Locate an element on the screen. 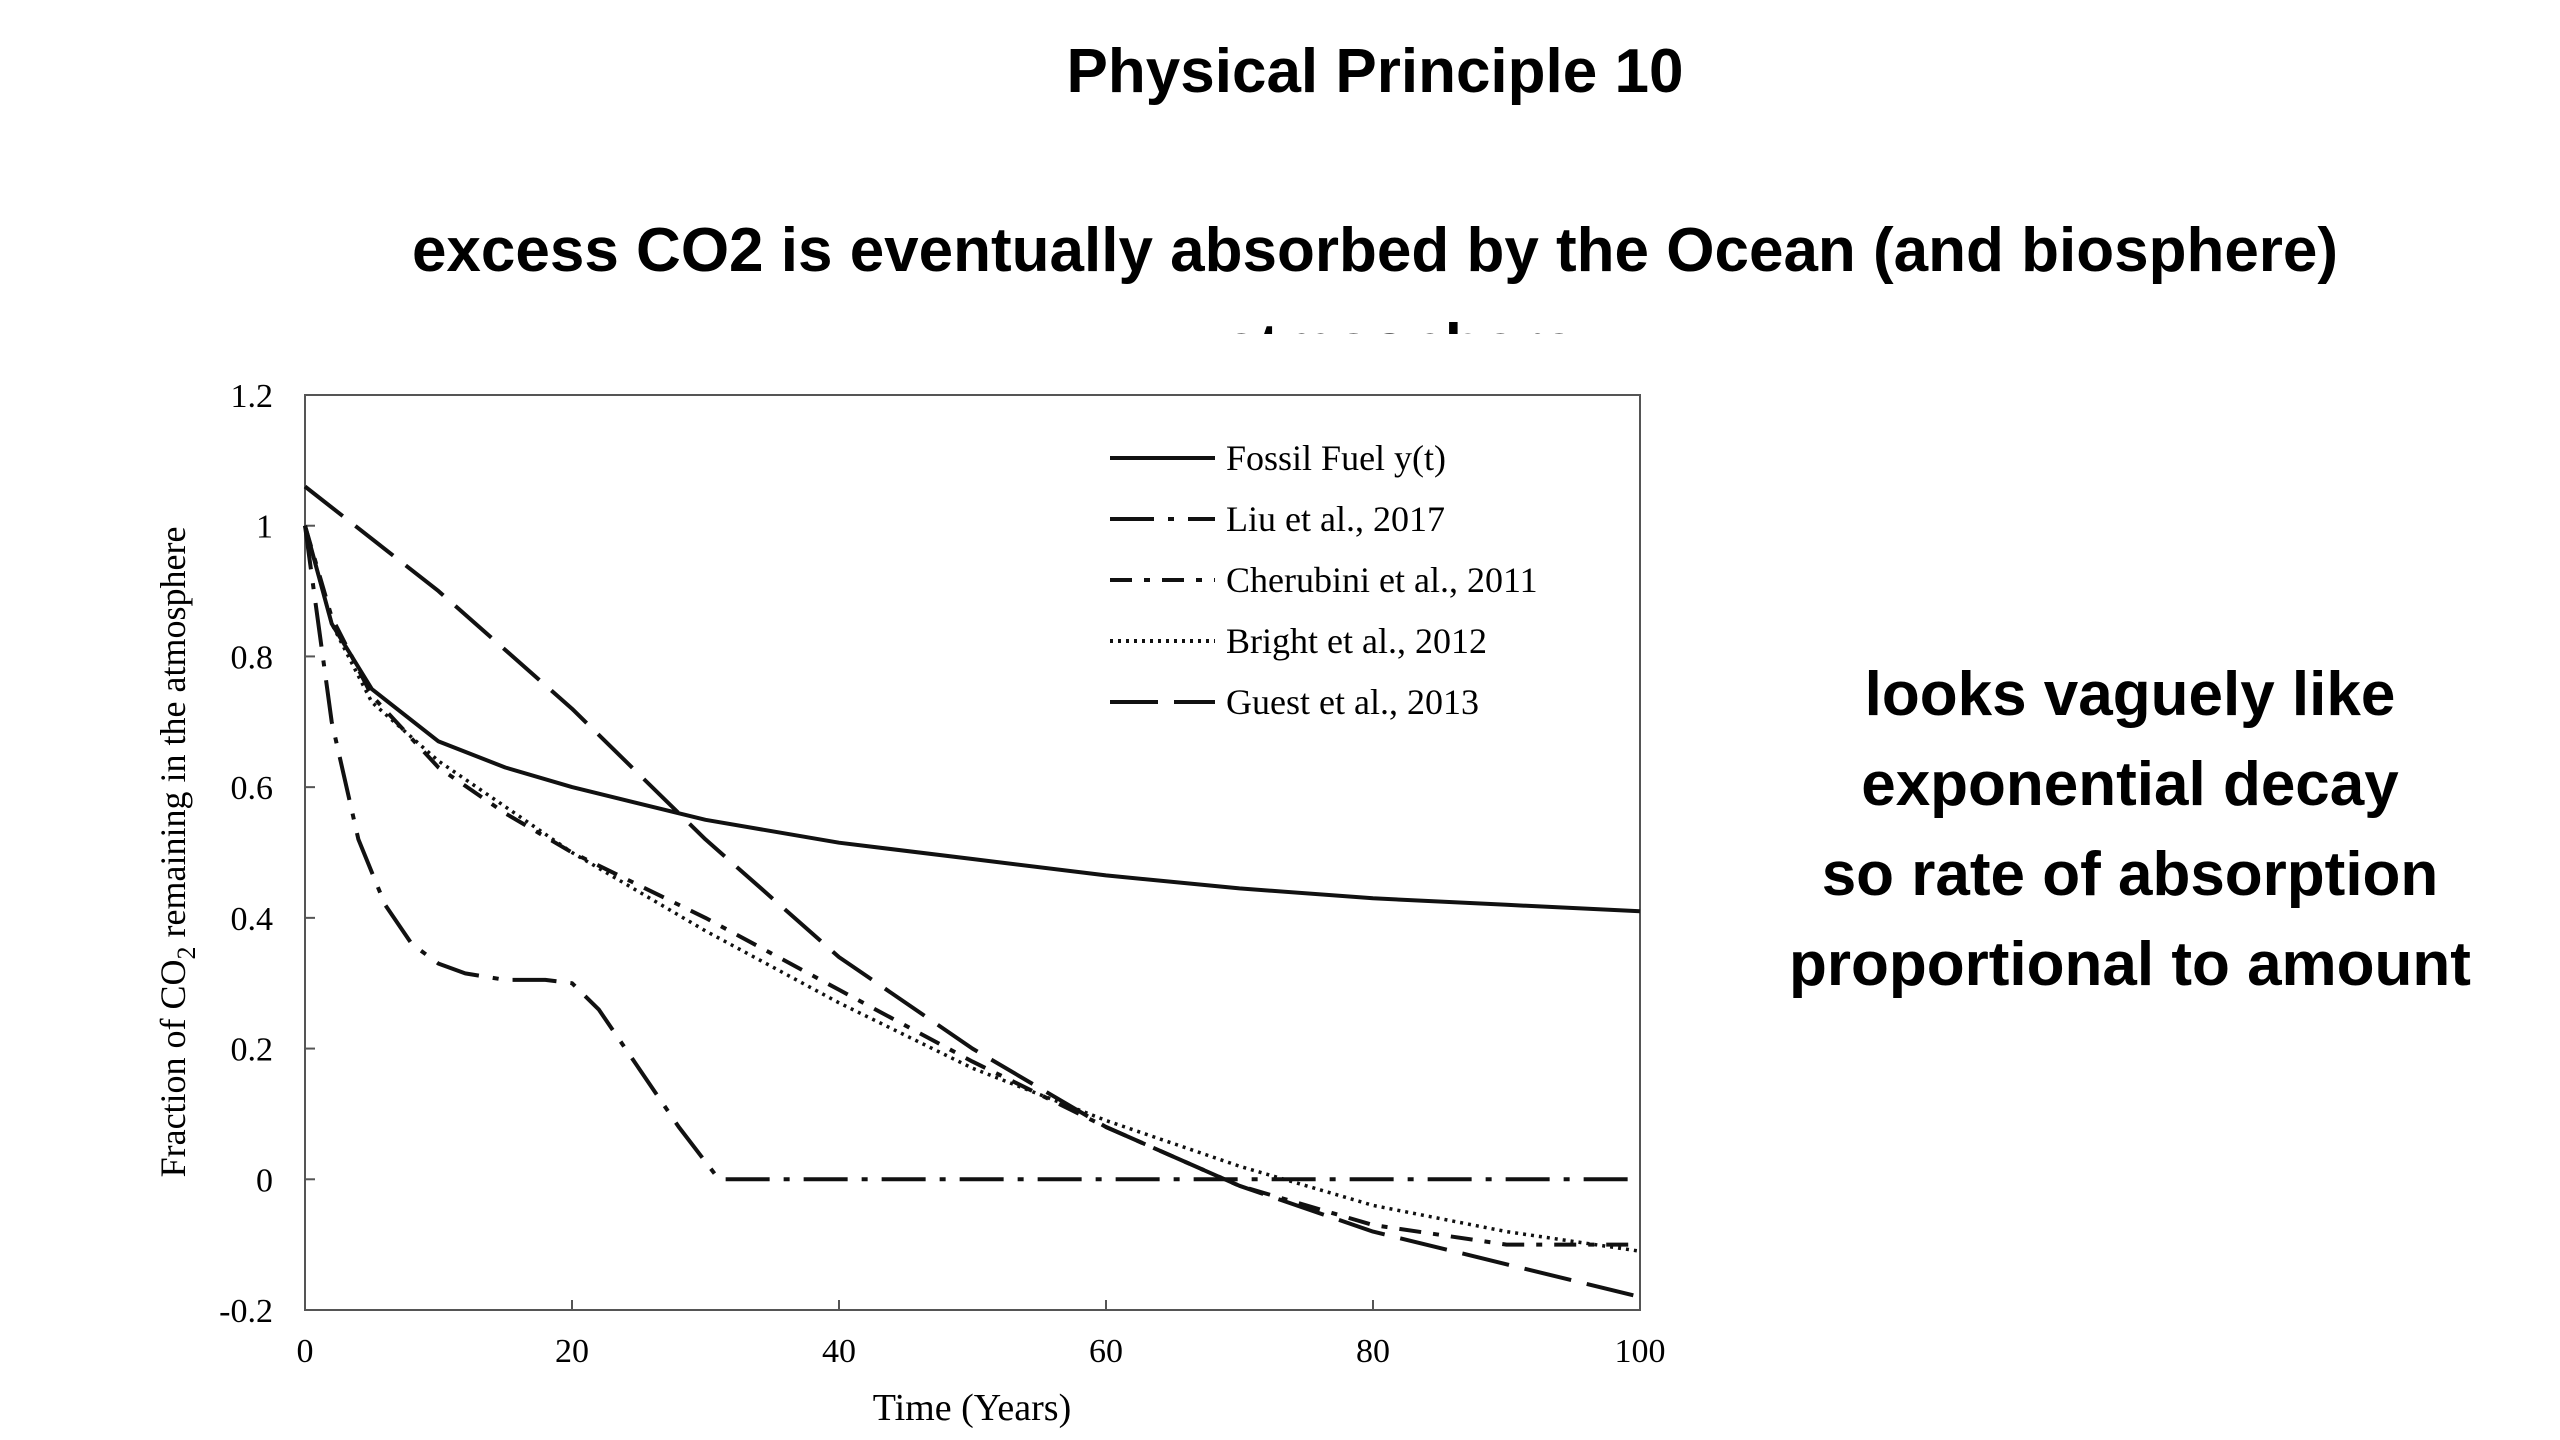 The height and width of the screenshot is (1440, 2560). x-axis-label: Time (Years) is located at coordinates (972, 1408).